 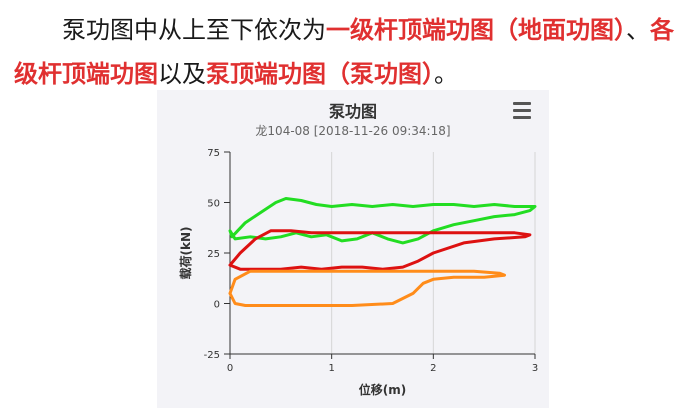 I want to click on x-tick-label: 0, so click(x=230, y=368).